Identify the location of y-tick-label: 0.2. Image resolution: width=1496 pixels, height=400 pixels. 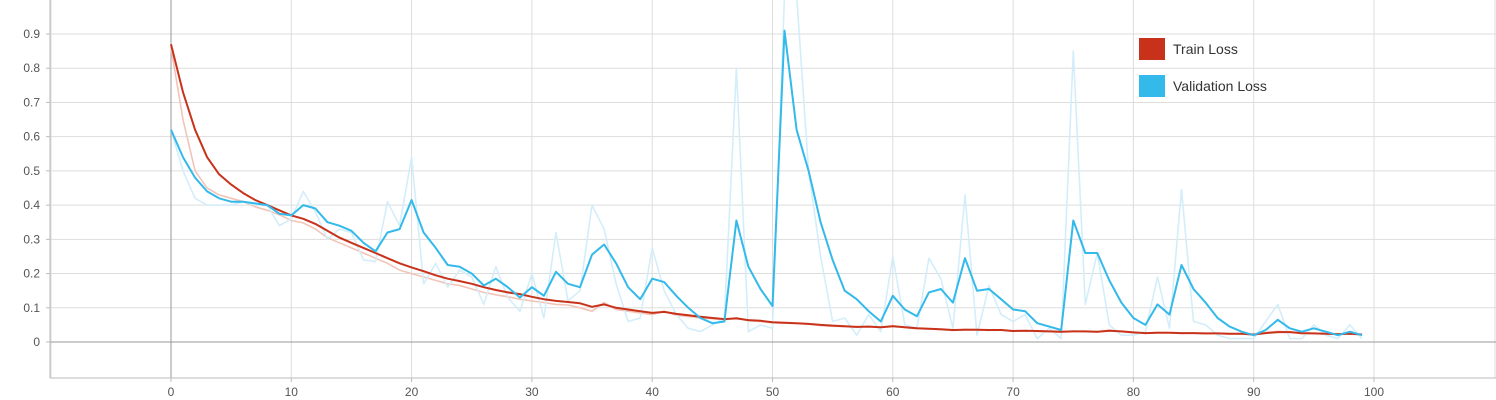
(31, 274).